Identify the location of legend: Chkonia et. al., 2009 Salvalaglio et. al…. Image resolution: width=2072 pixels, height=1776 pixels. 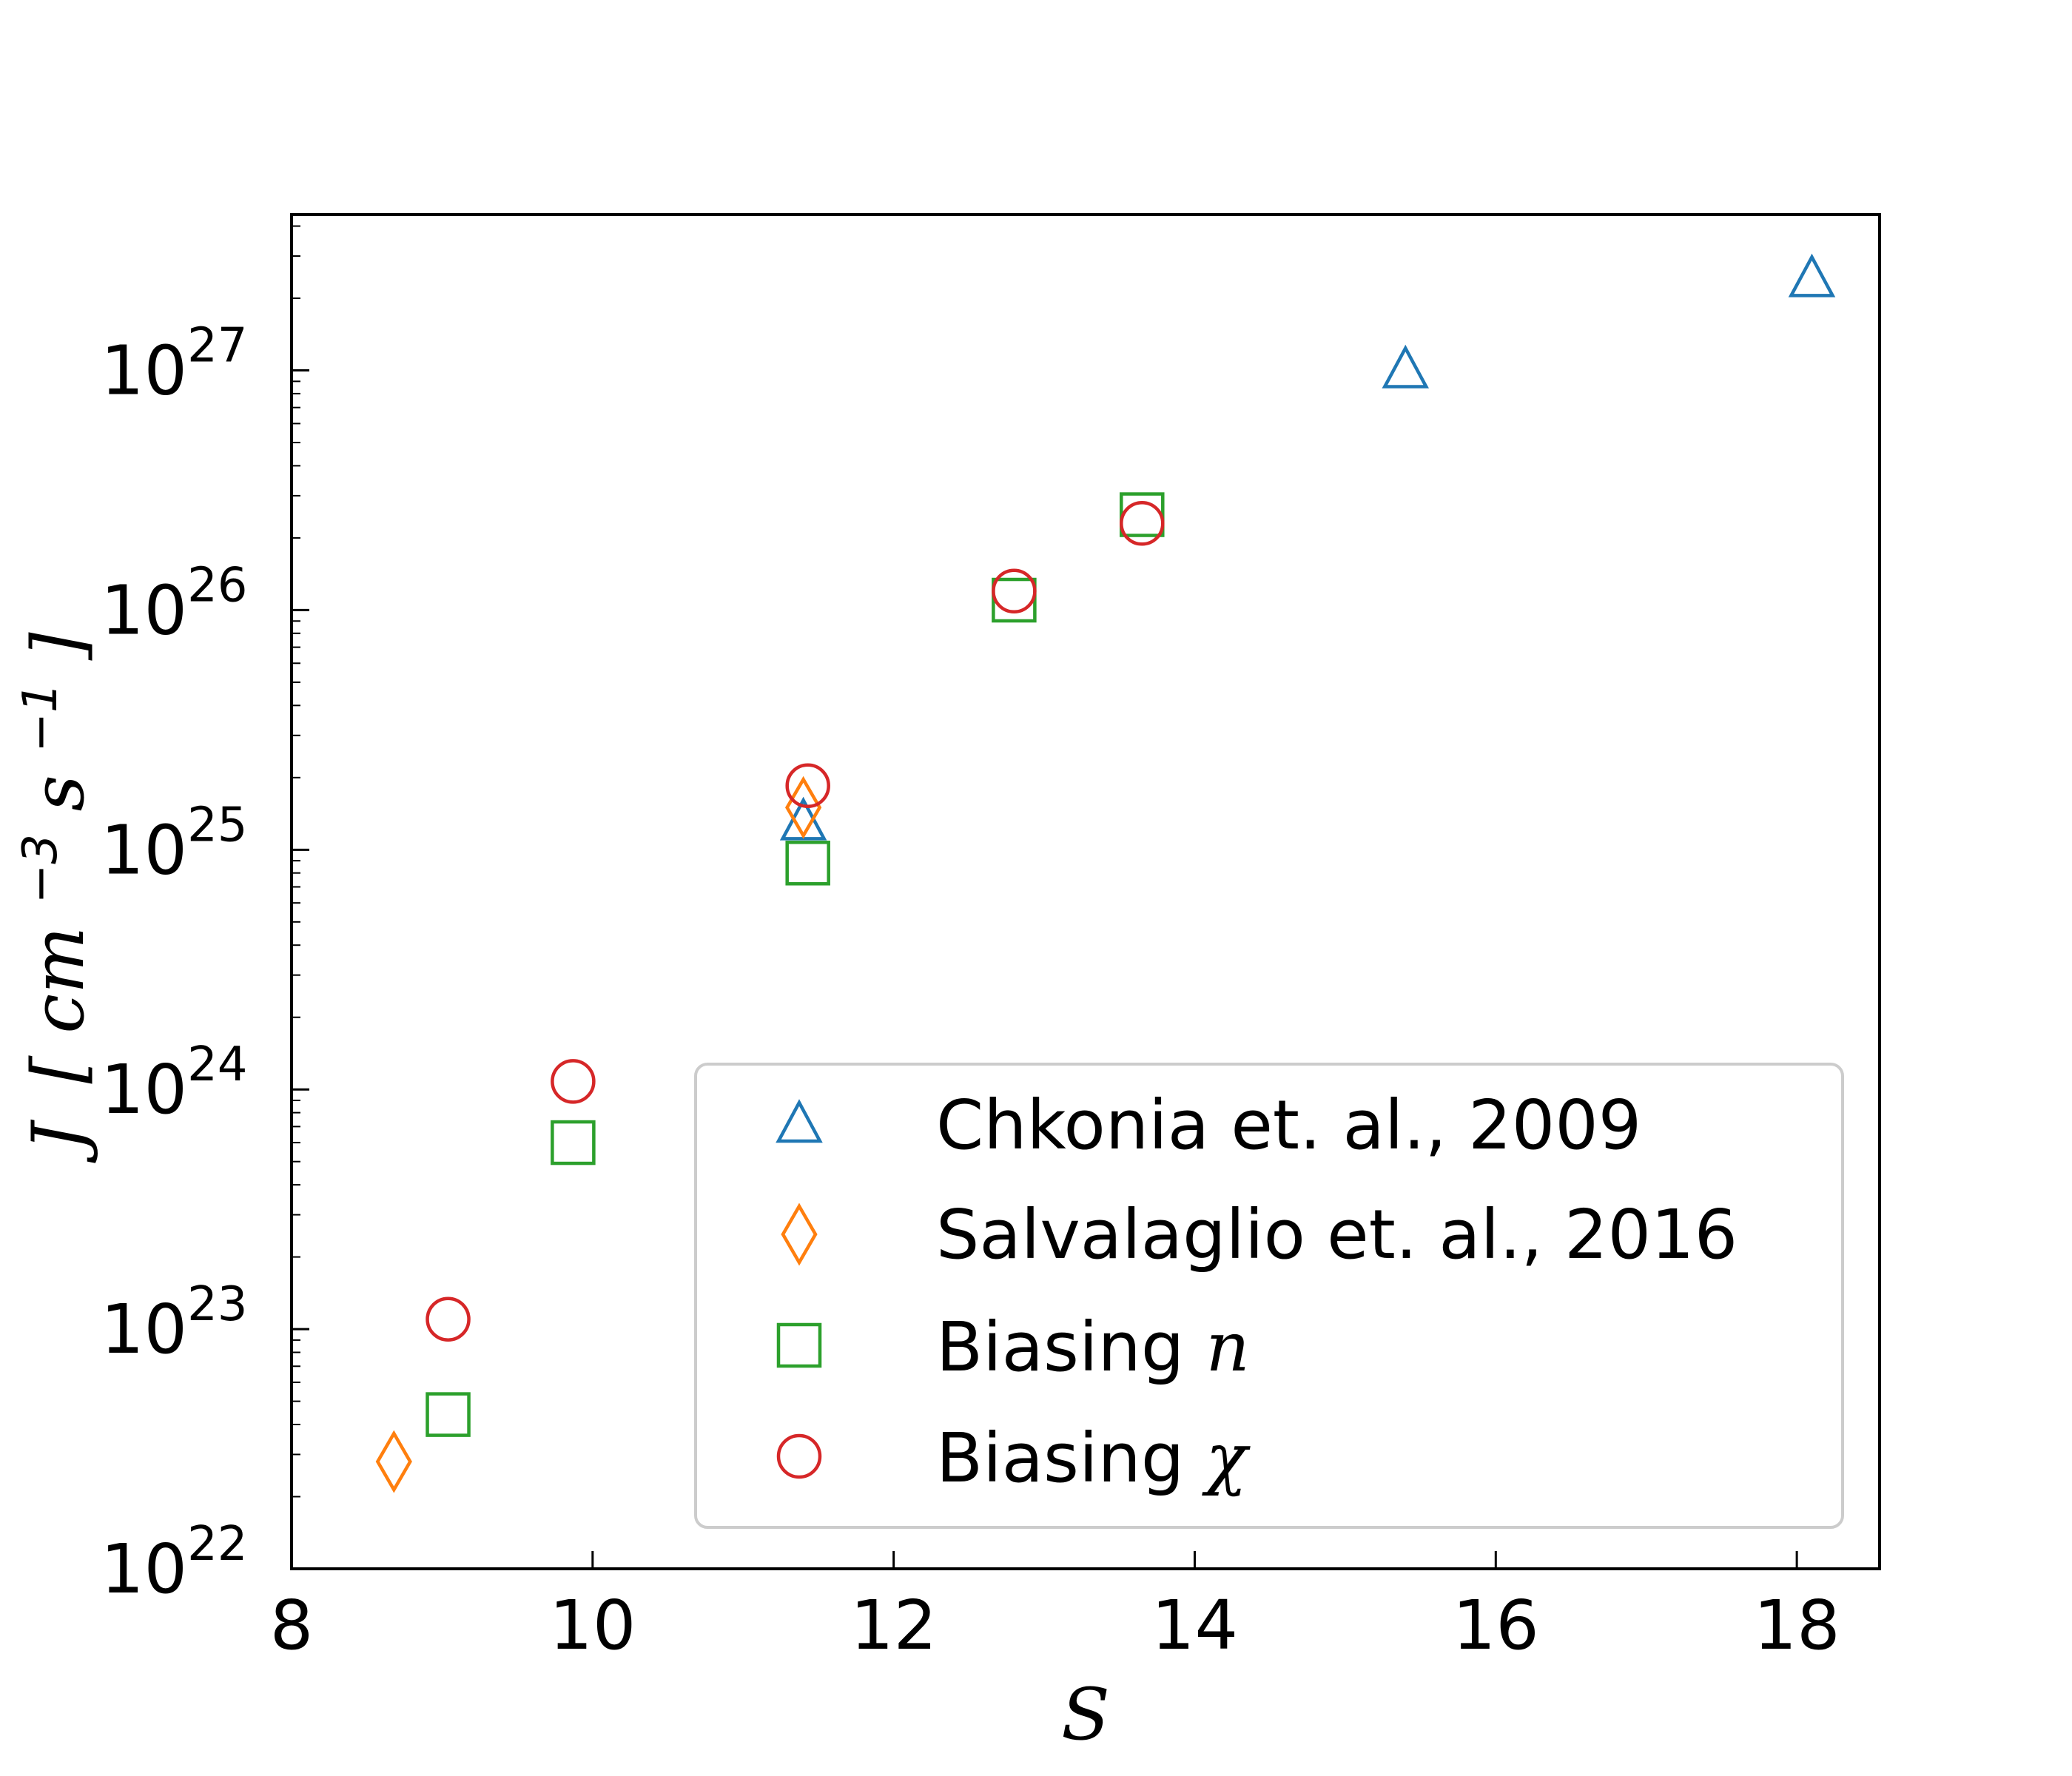
(1269, 1296).